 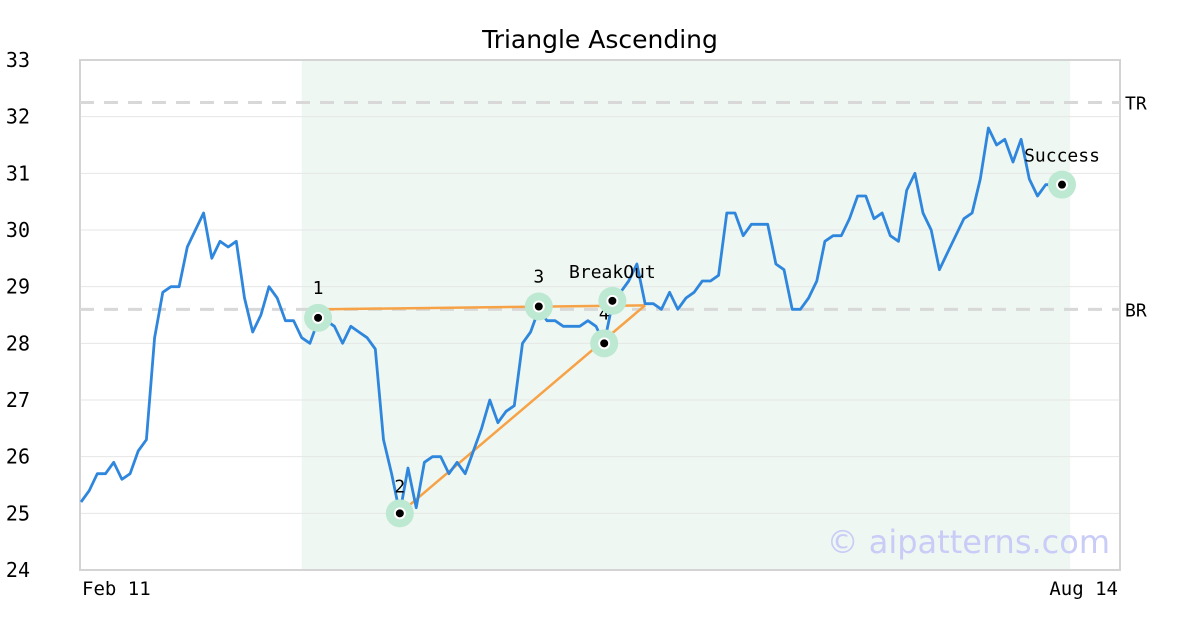 I want to click on y-tick-label: 29, so click(x=18, y=287).